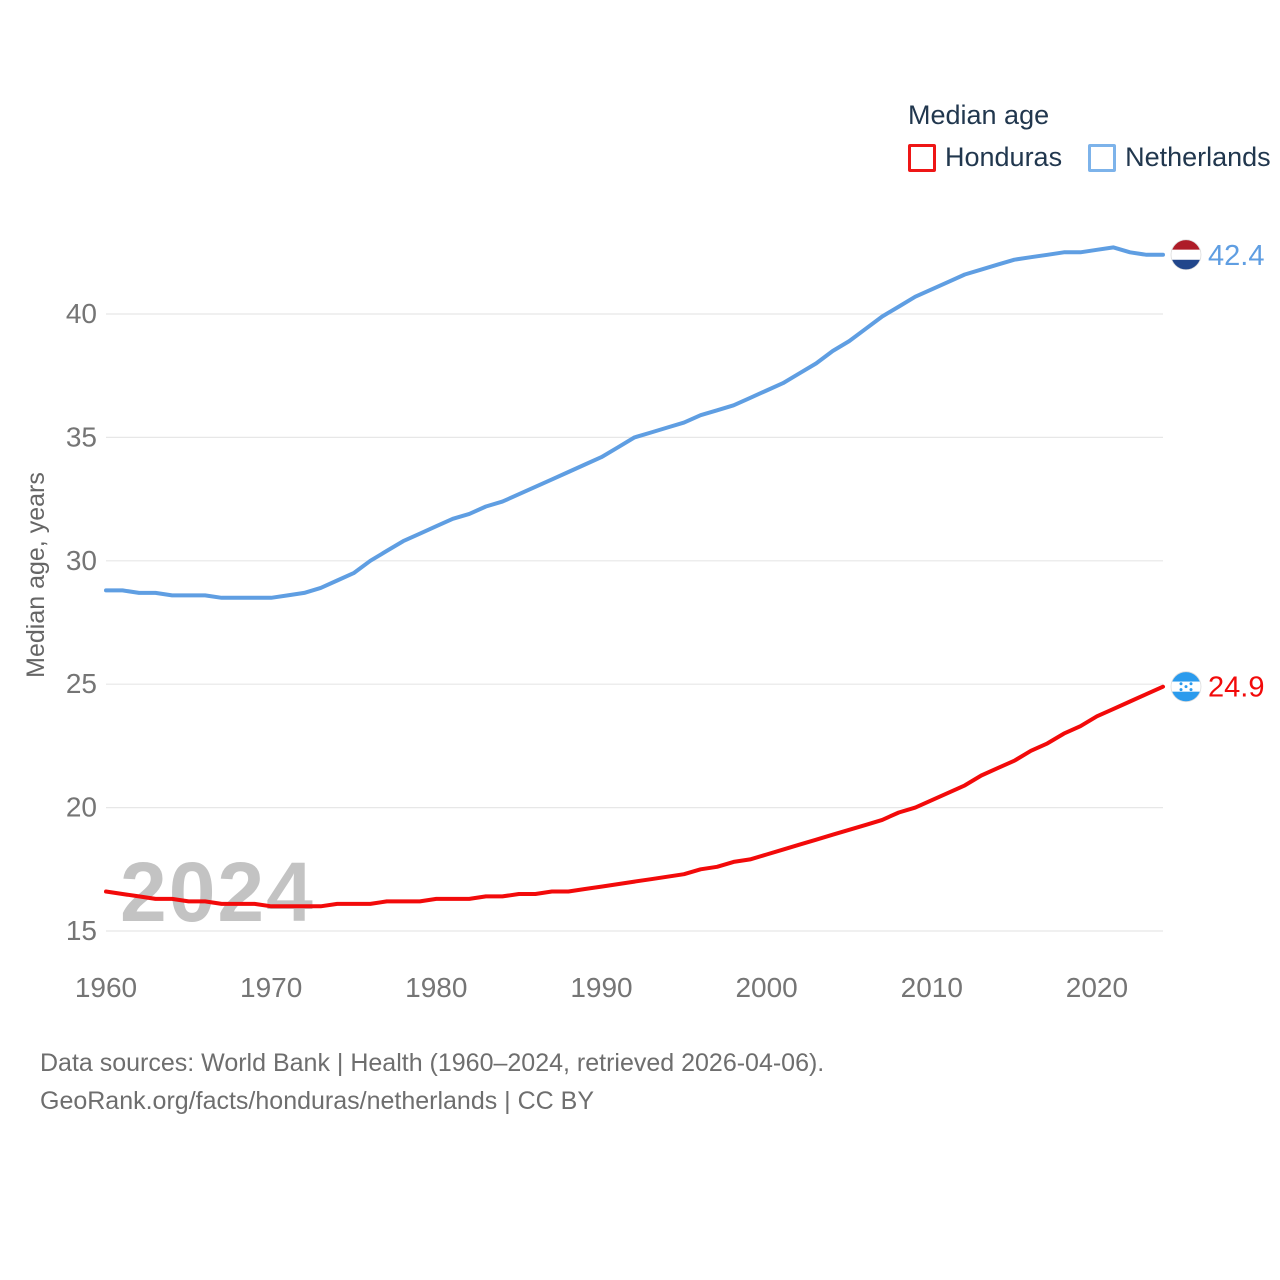  I want to click on series-end-markers: 24.9 42.4, so click(1217, 471).